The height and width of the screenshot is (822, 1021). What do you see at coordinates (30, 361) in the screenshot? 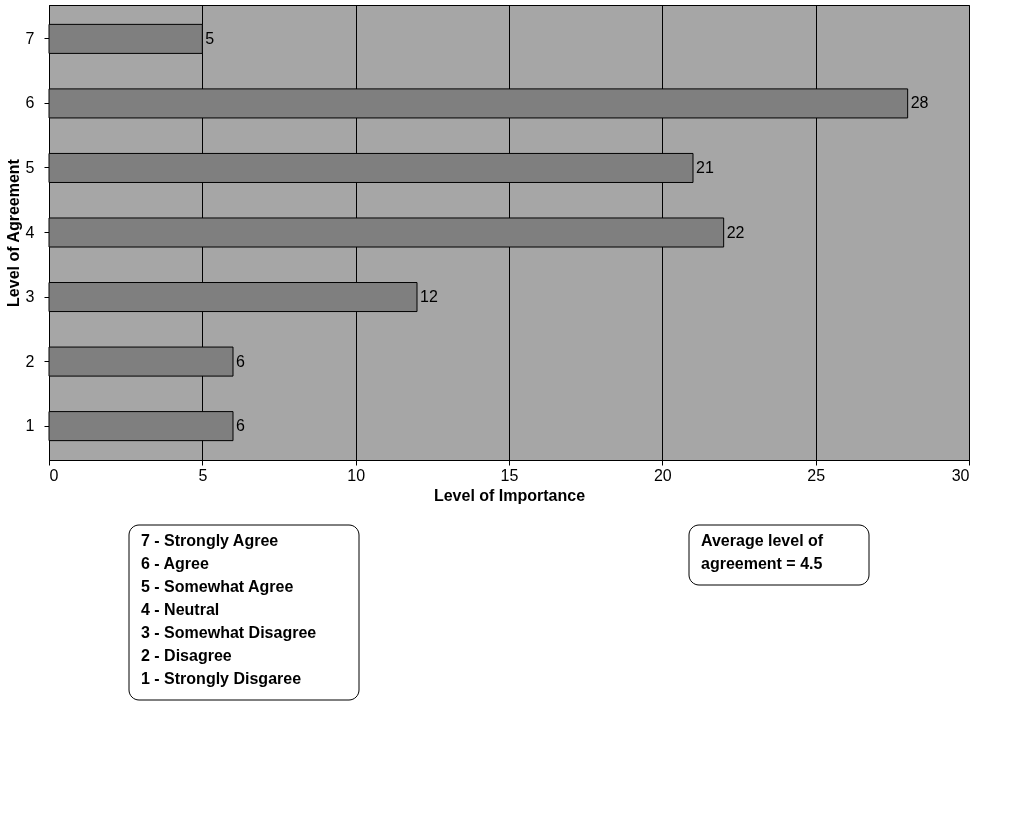
I see `y-tick-label: 2` at bounding box center [30, 361].